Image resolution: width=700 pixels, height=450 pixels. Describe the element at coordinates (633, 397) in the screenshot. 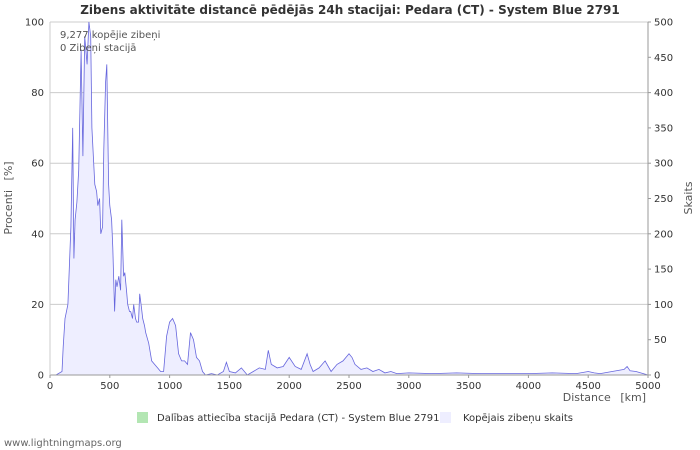

I see `x-axis-label-unit: [km]` at that location.